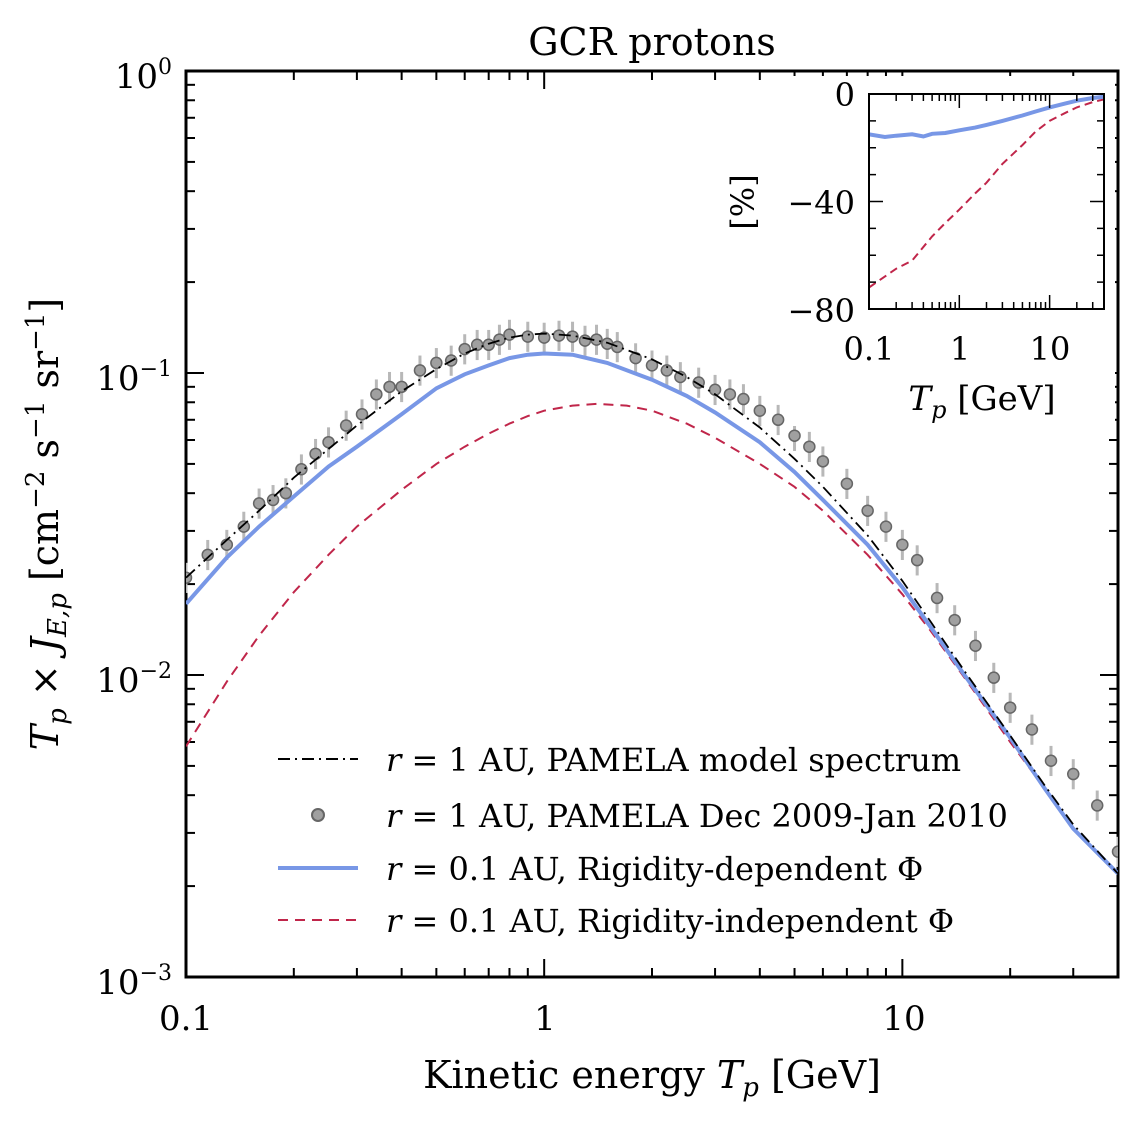 This screenshot has width=1138, height=1122. I want to click on legend-label: r = 0.1 AU, Rigidity-dependent Φ, so click(654, 869).